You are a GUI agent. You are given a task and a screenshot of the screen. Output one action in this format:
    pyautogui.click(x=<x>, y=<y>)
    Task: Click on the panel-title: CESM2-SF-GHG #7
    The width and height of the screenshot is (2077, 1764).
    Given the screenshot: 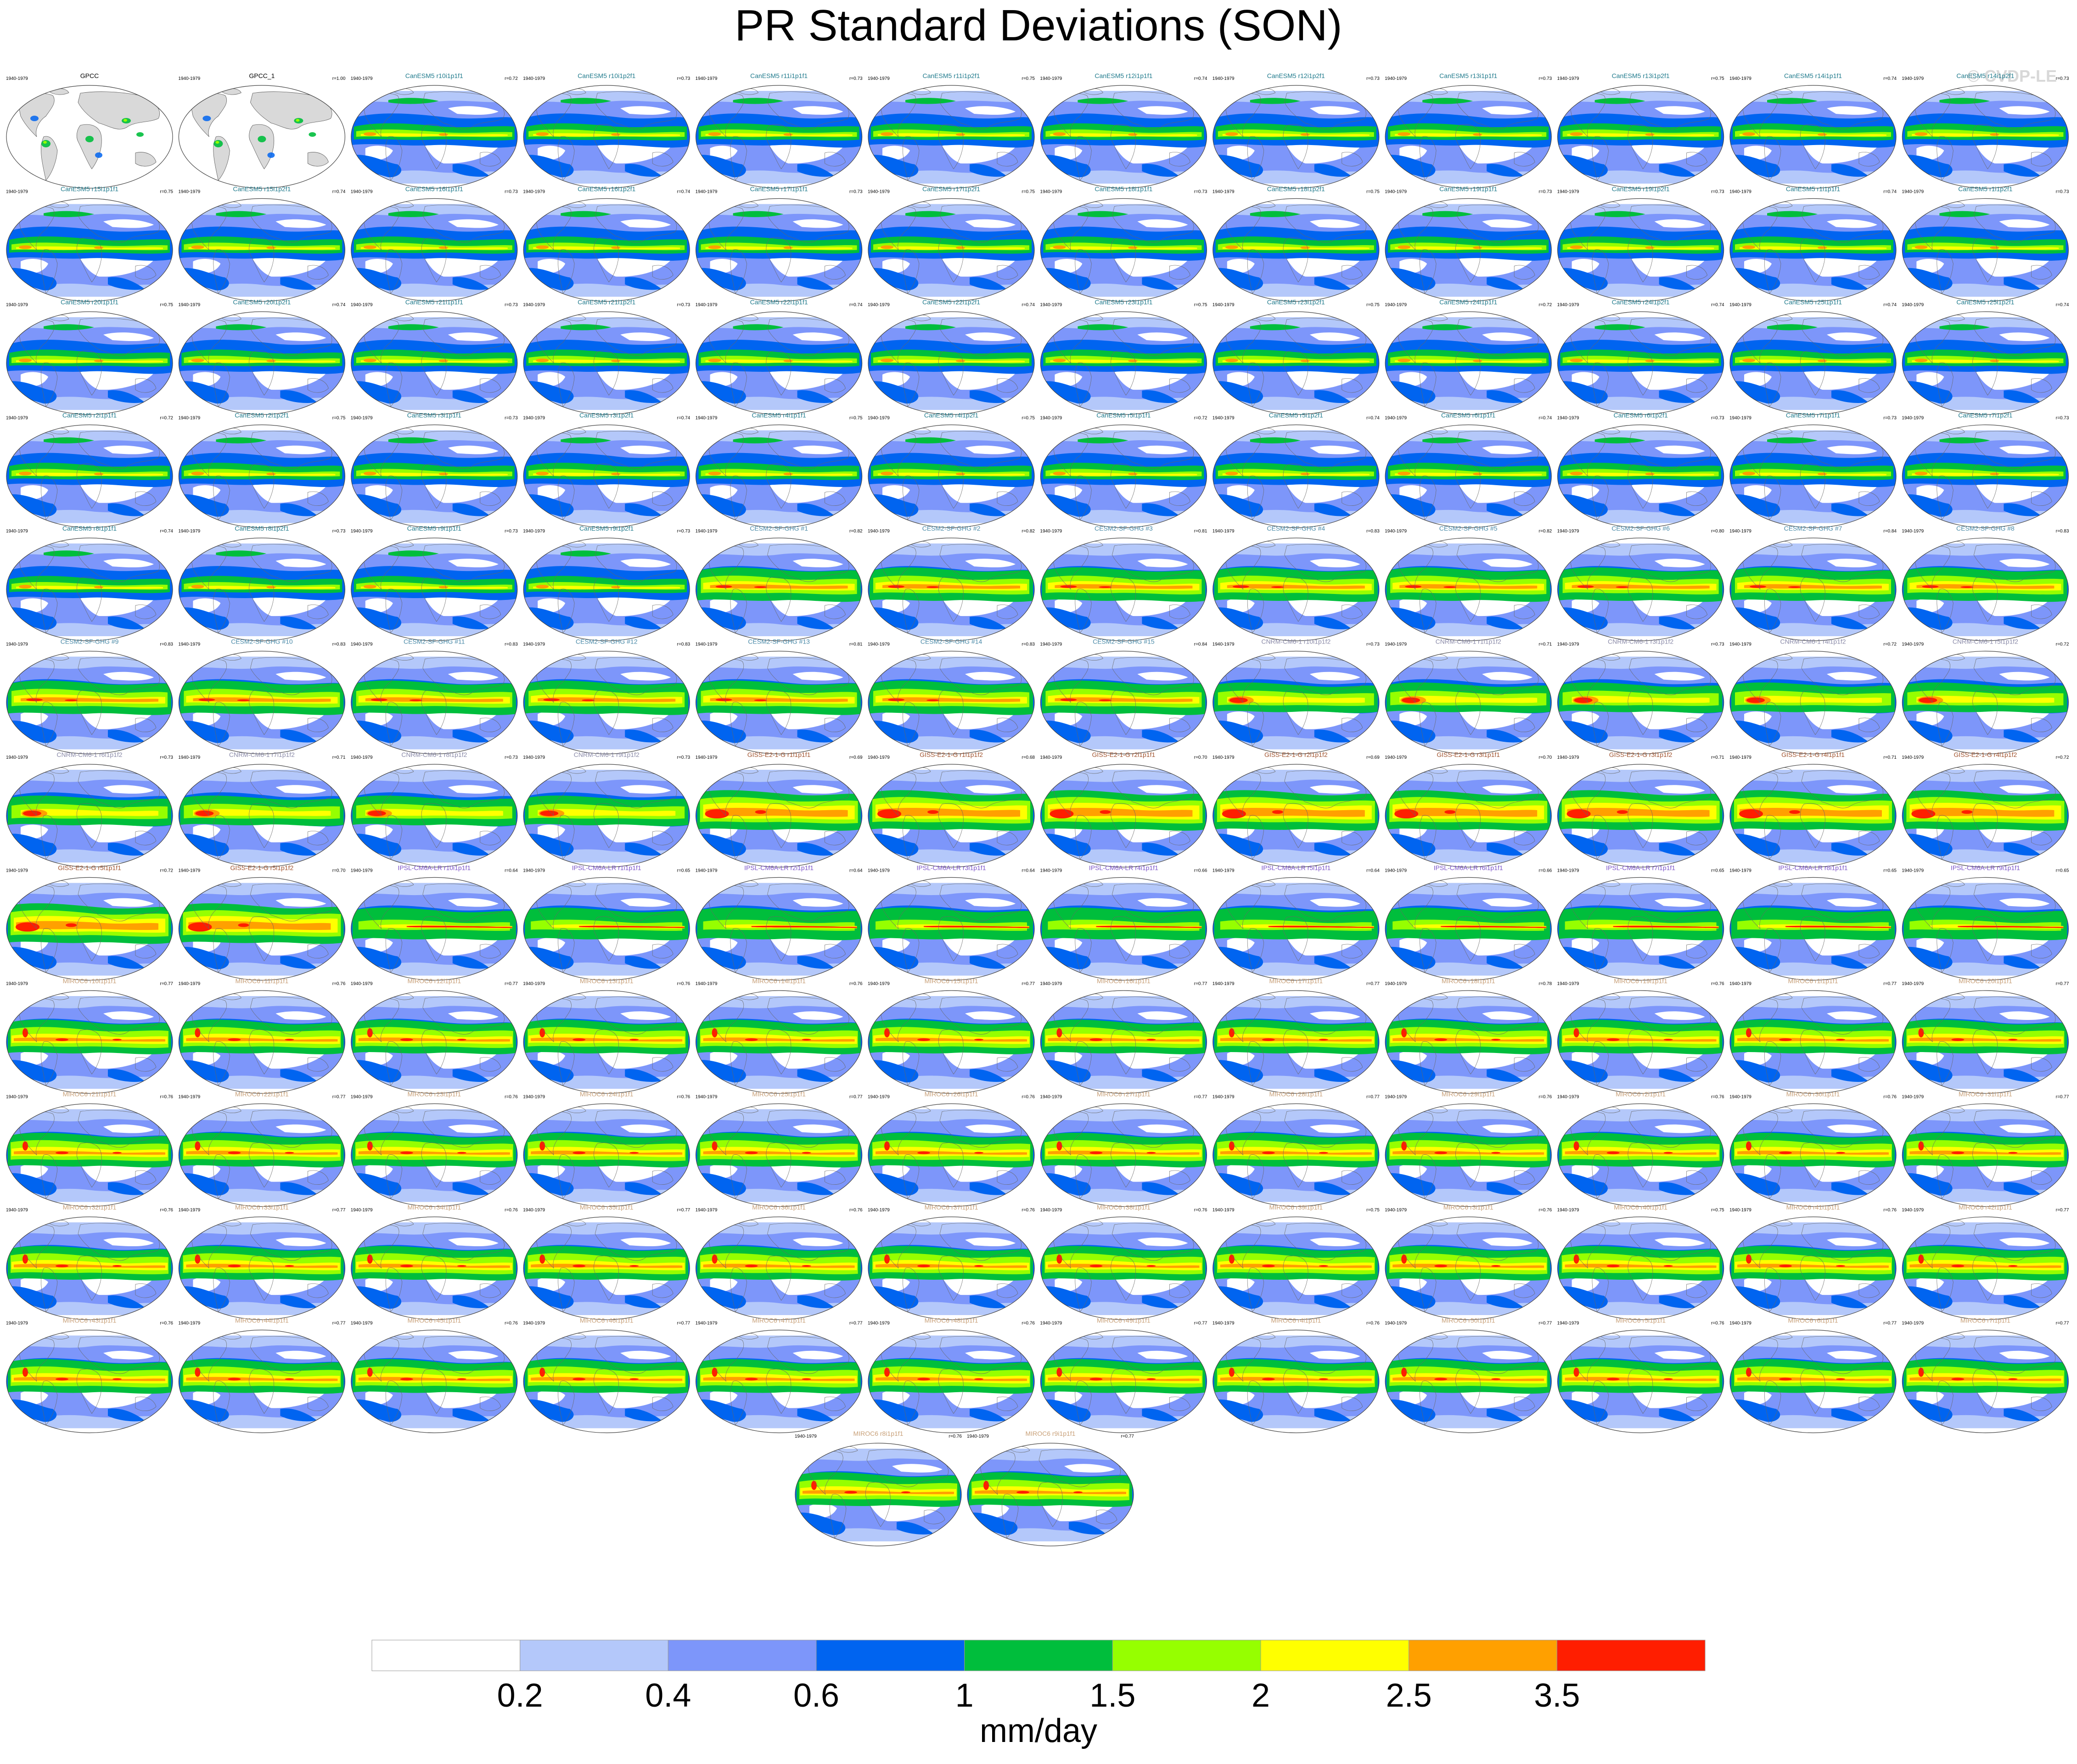 What is the action you would take?
    pyautogui.click(x=1813, y=528)
    